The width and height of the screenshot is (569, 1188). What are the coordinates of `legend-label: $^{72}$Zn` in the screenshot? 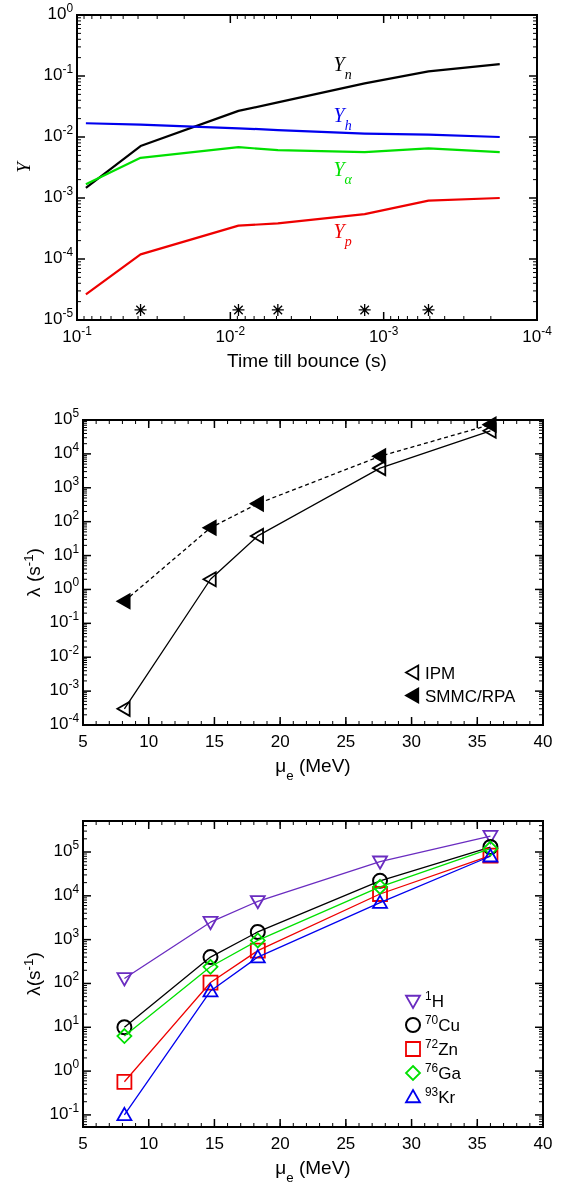 It's located at (442, 1048).